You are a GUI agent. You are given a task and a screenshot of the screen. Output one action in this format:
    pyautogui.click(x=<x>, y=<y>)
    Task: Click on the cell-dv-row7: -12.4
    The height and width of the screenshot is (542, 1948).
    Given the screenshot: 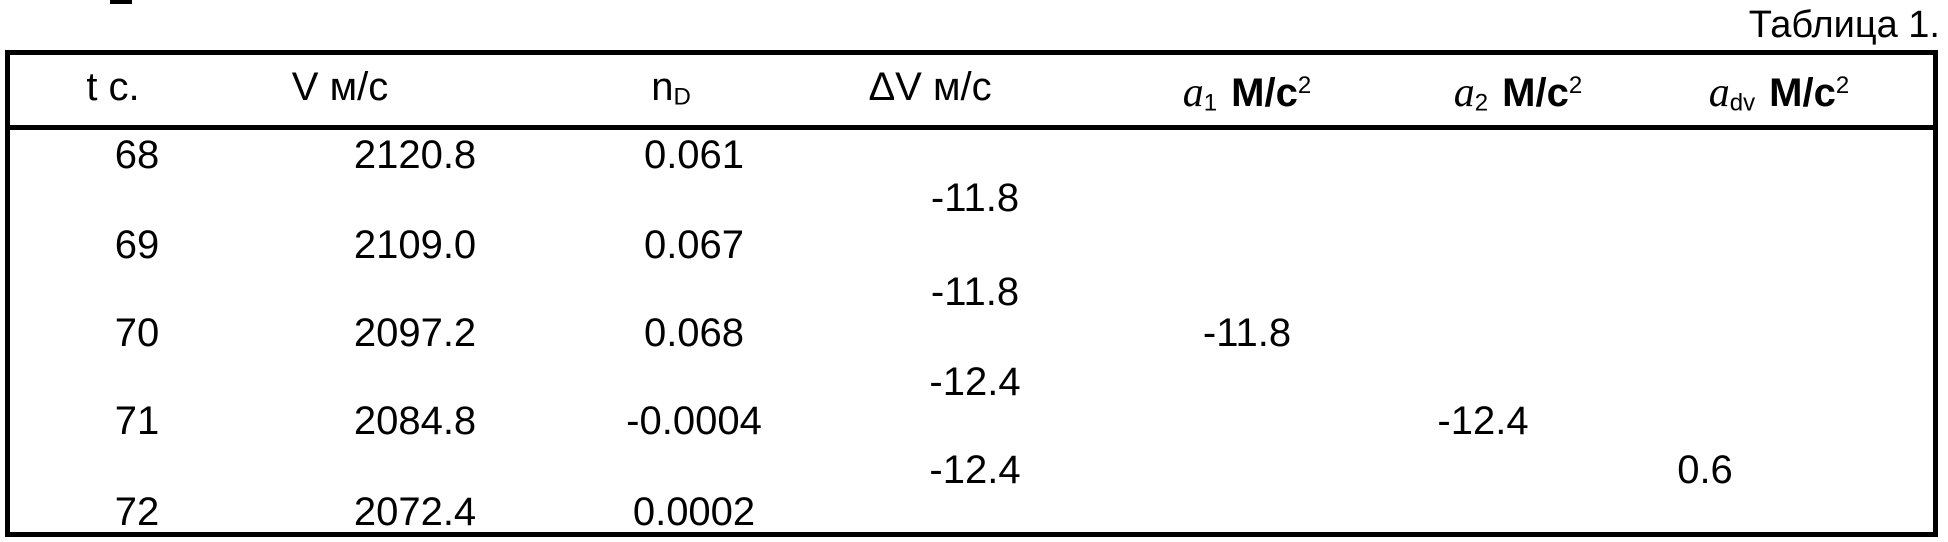 What is the action you would take?
    pyautogui.click(x=975, y=470)
    